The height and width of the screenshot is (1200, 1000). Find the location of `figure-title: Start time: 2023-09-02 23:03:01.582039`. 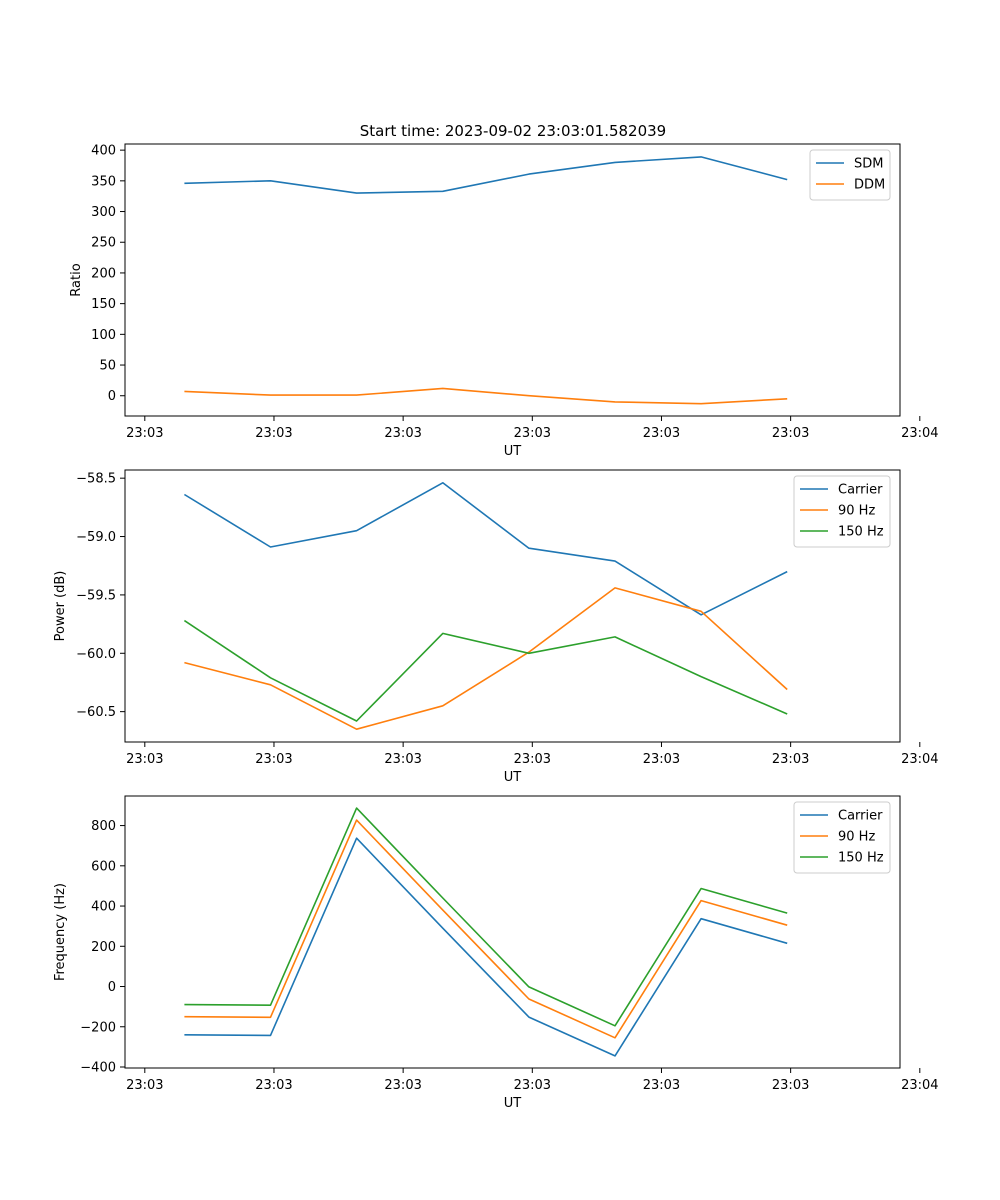

figure-title: Start time: 2023-09-02 23:03:01.582039 is located at coordinates (513, 131).